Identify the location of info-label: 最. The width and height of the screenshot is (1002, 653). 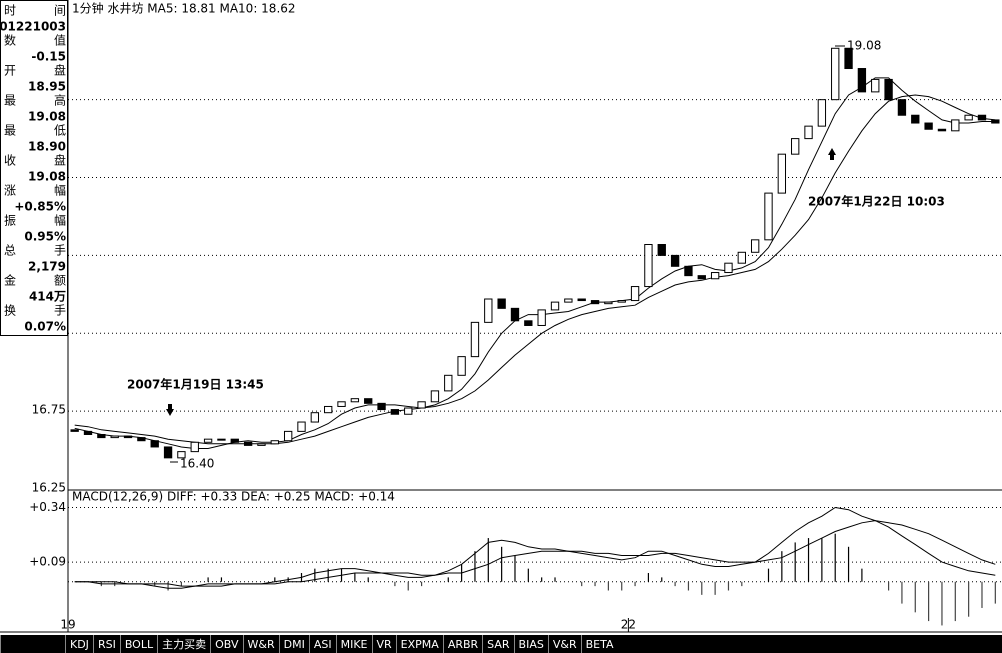
(10, 131).